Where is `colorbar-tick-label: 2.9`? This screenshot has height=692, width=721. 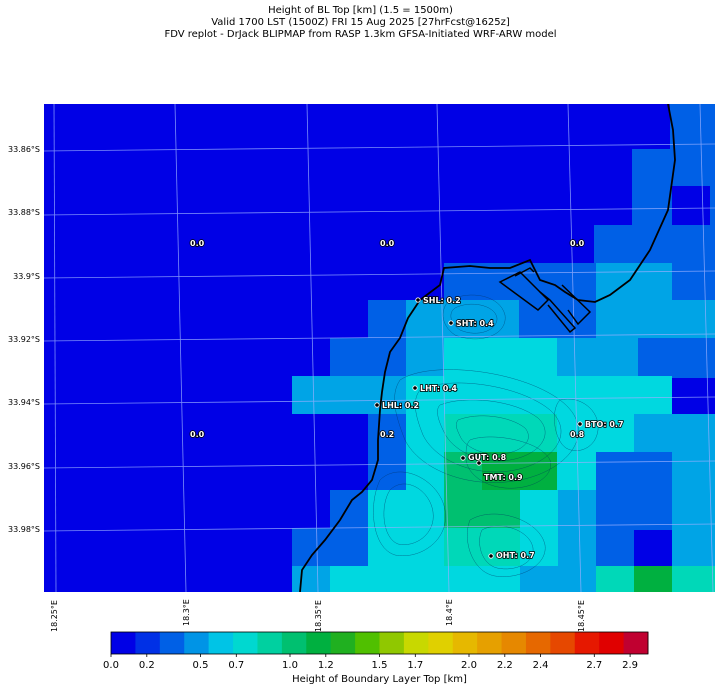 colorbar-tick-label: 2.9 is located at coordinates (630, 665).